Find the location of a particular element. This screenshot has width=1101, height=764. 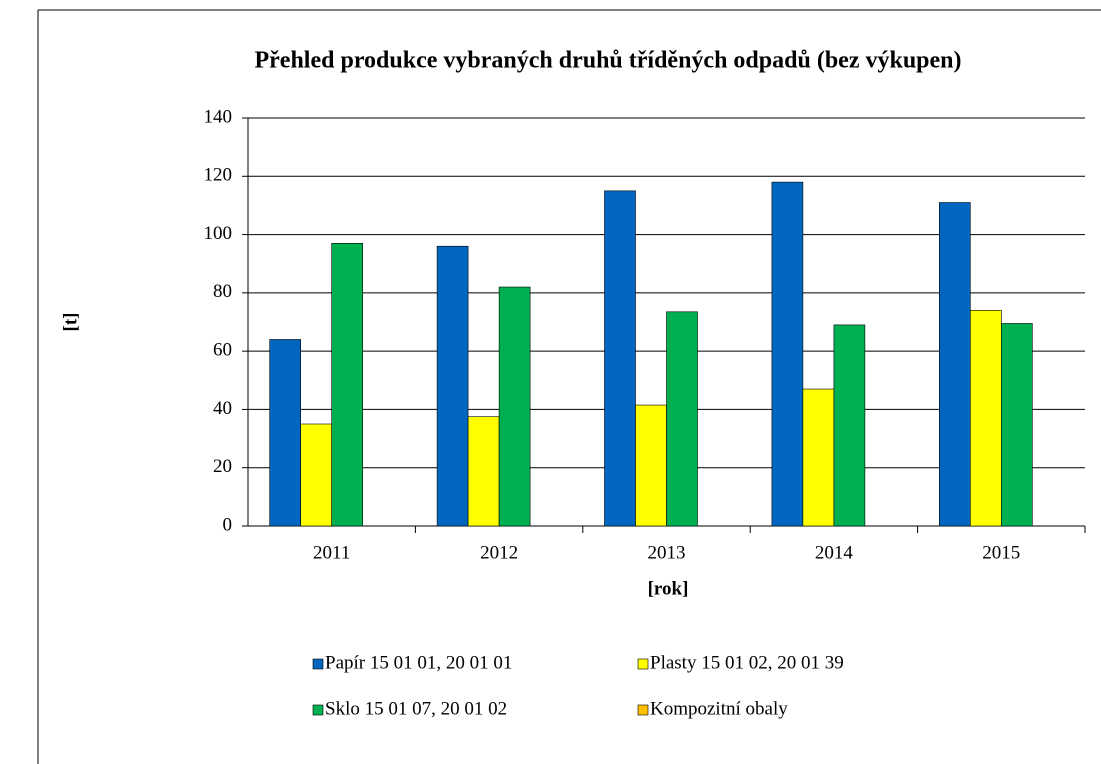

legend-label: Sklo 15 01 07, 20 01 02 is located at coordinates (416, 708).